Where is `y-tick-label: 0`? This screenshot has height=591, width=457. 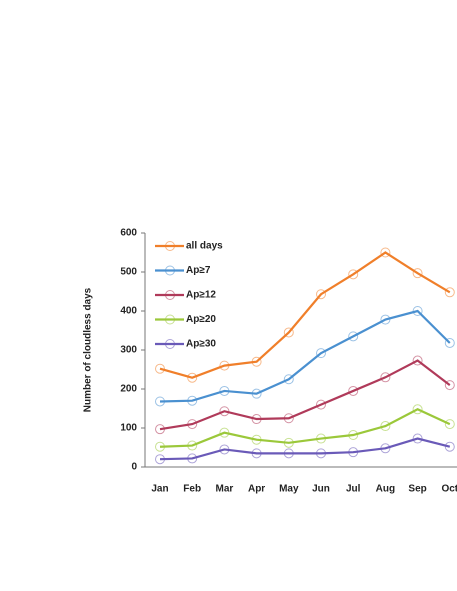 y-tick-label: 0 is located at coordinates (134, 467).